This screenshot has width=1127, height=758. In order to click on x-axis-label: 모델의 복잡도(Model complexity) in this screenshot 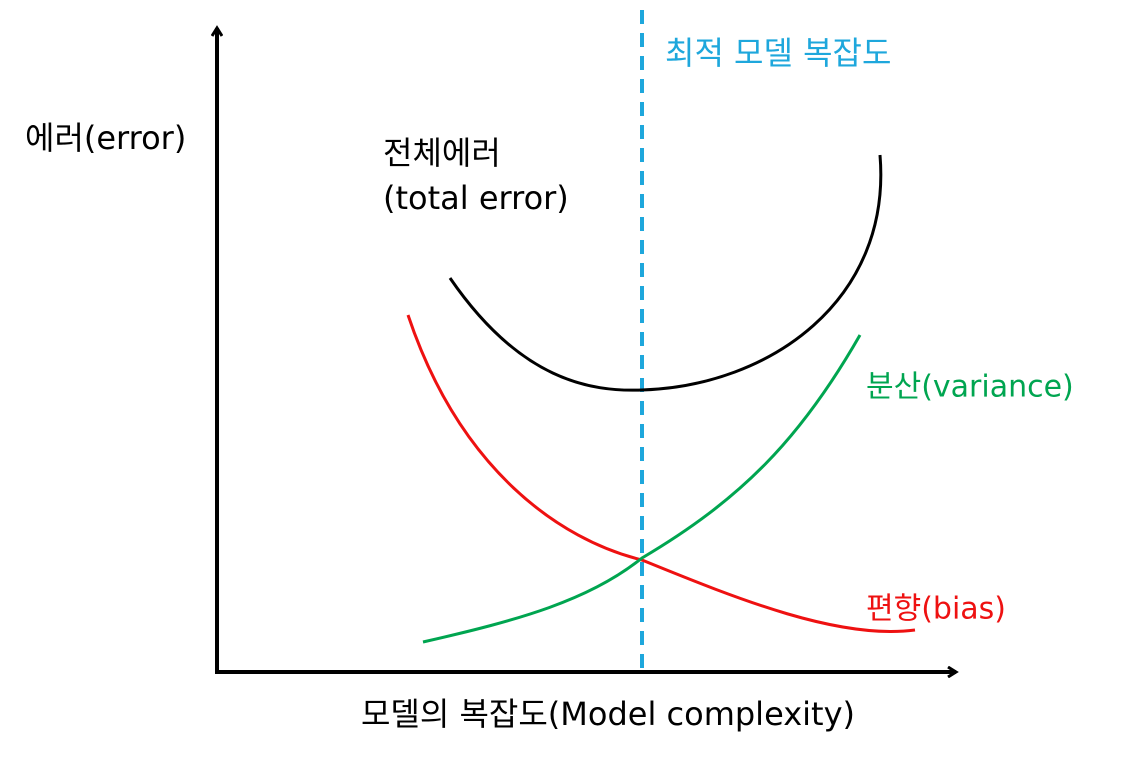, I will do `click(608, 714)`.